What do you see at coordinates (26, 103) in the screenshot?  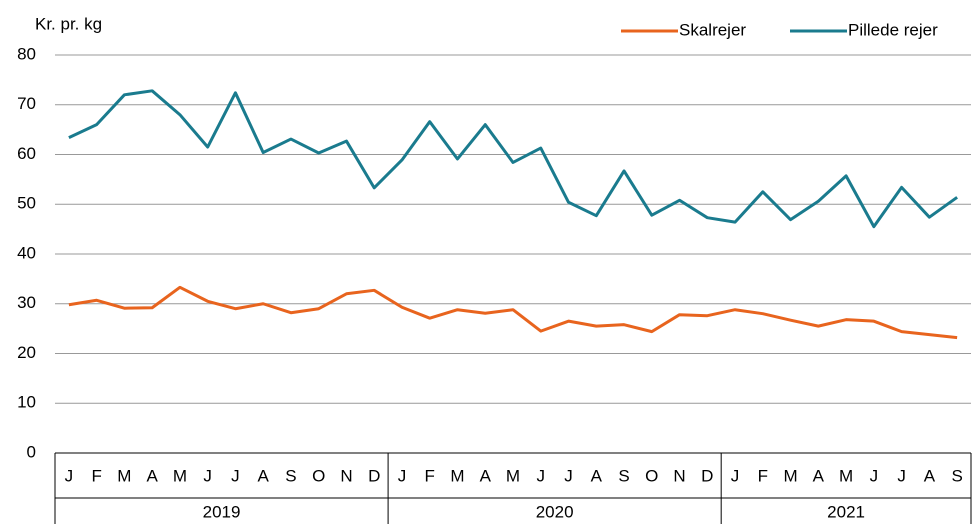 I see `y-tick-label: 70` at bounding box center [26, 103].